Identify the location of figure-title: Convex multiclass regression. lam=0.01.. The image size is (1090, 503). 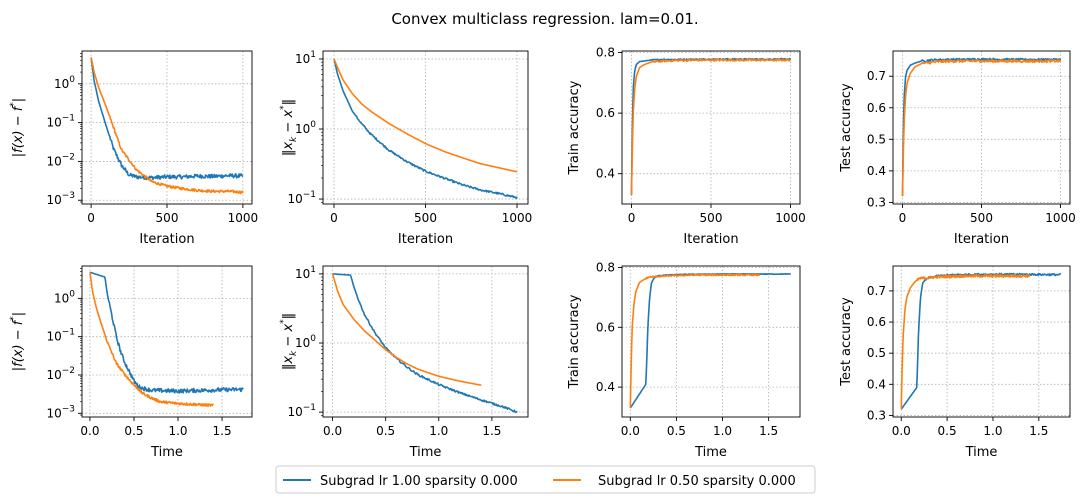
(544, 19).